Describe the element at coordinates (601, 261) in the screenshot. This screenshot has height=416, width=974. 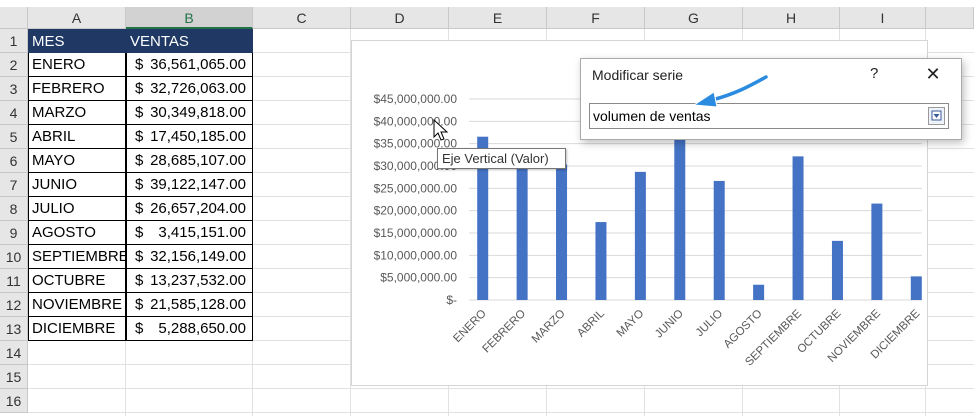
I see `bar-abril` at that location.